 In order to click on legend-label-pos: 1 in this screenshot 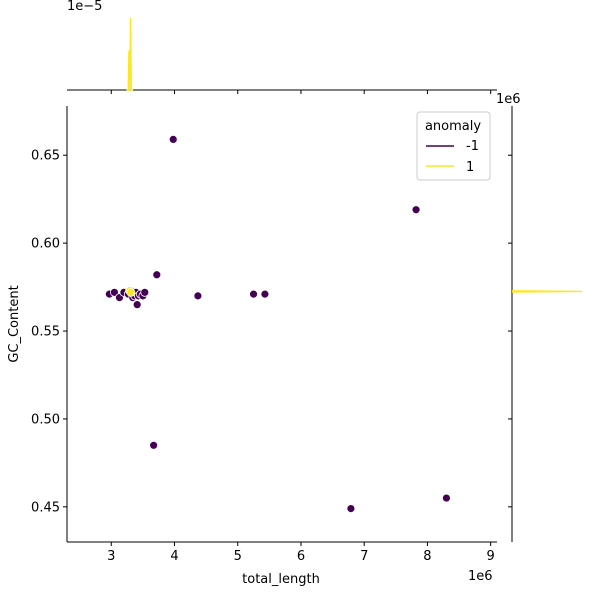, I will do `click(470, 167)`.